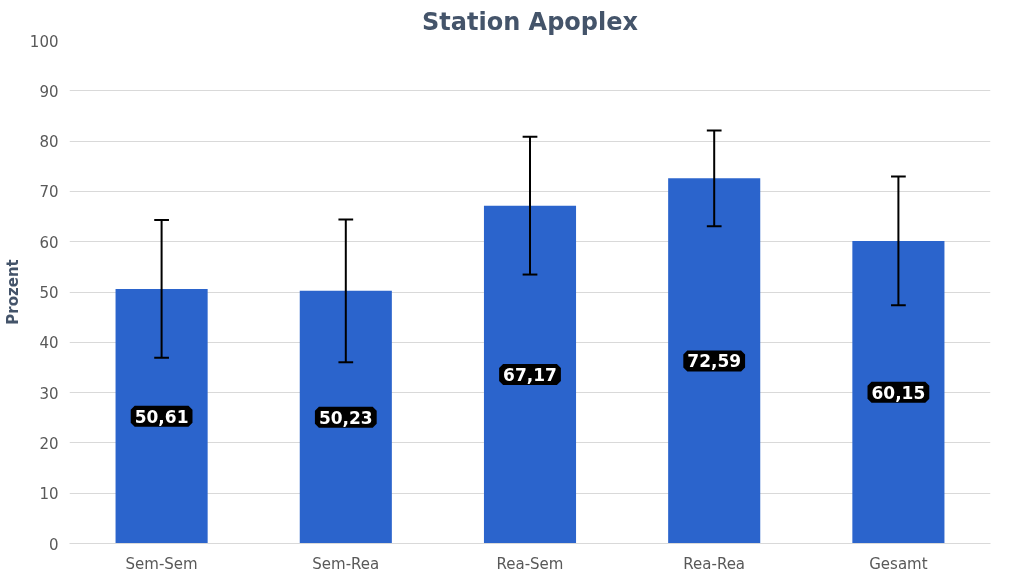 This screenshot has height=585, width=1035. I want to click on chart-title: Station Apoplex, so click(530, 21).